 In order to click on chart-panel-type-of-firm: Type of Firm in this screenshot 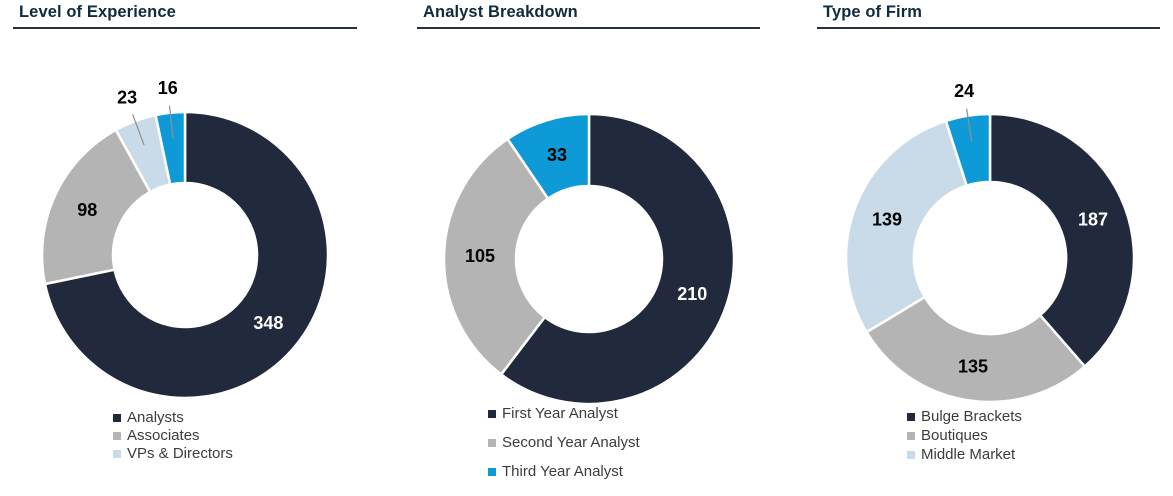, I will do `click(988, 14)`.